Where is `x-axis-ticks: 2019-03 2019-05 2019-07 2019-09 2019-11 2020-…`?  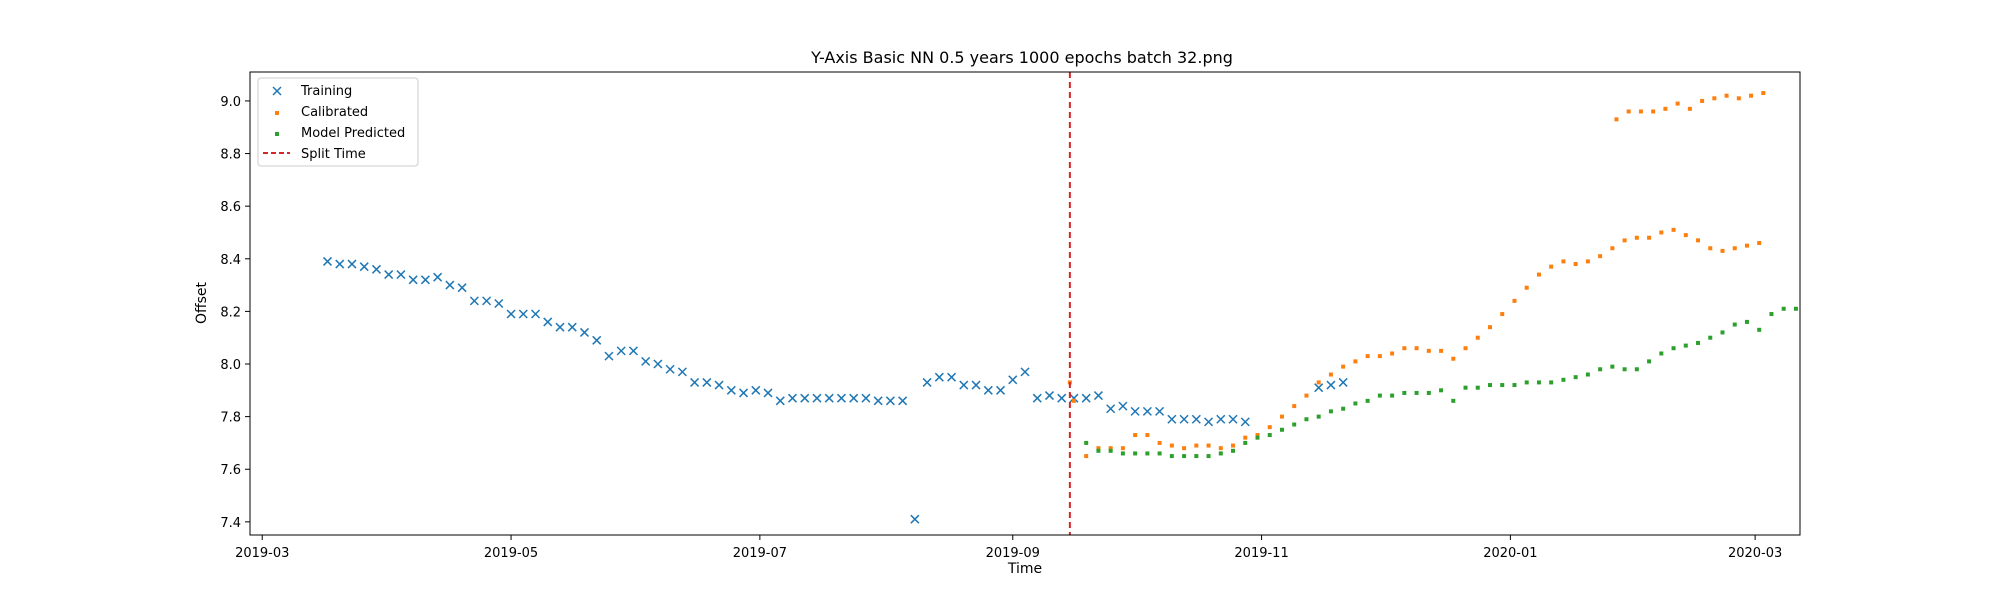
x-axis-ticks: 2019-03 2019-05 2019-07 2019-09 2019-11 2020-… is located at coordinates (1008, 548).